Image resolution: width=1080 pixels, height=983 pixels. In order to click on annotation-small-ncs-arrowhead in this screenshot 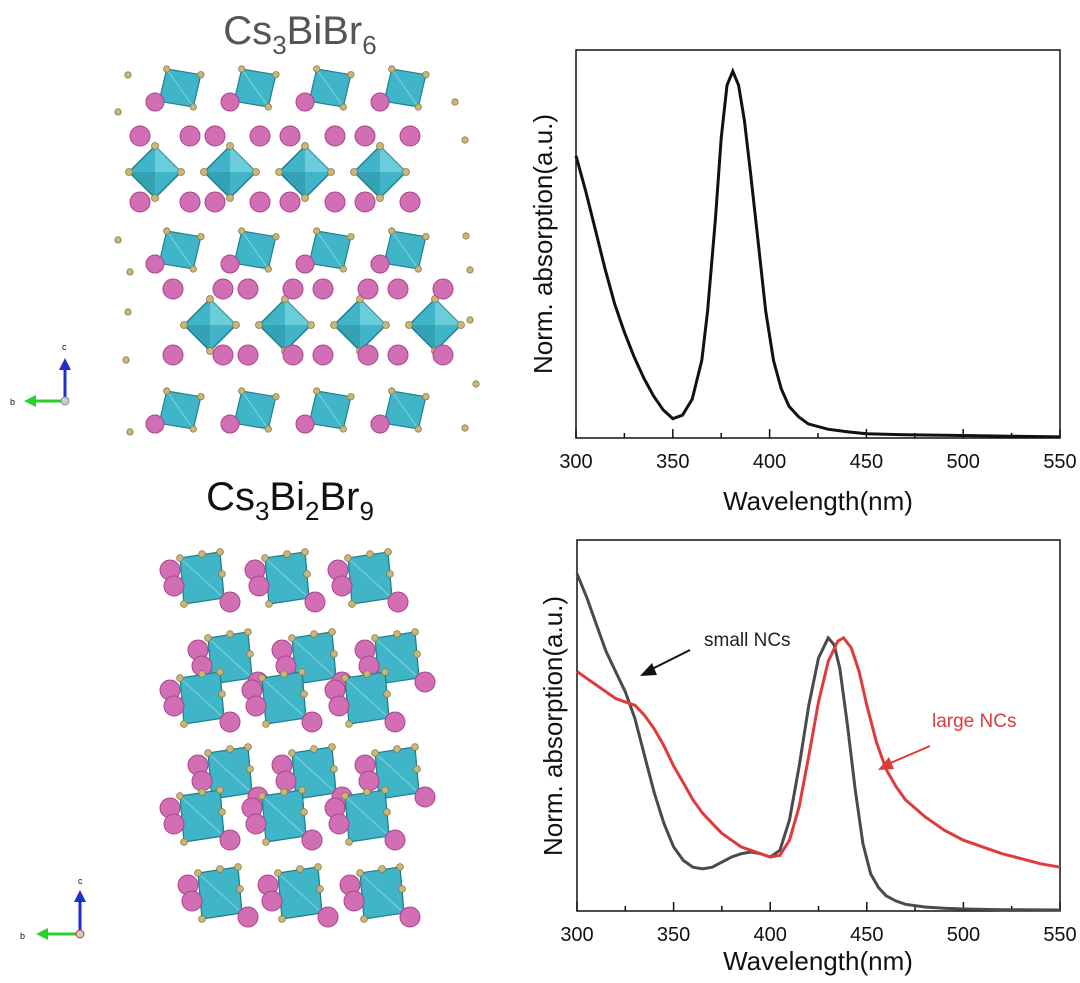, I will do `click(648, 669)`.